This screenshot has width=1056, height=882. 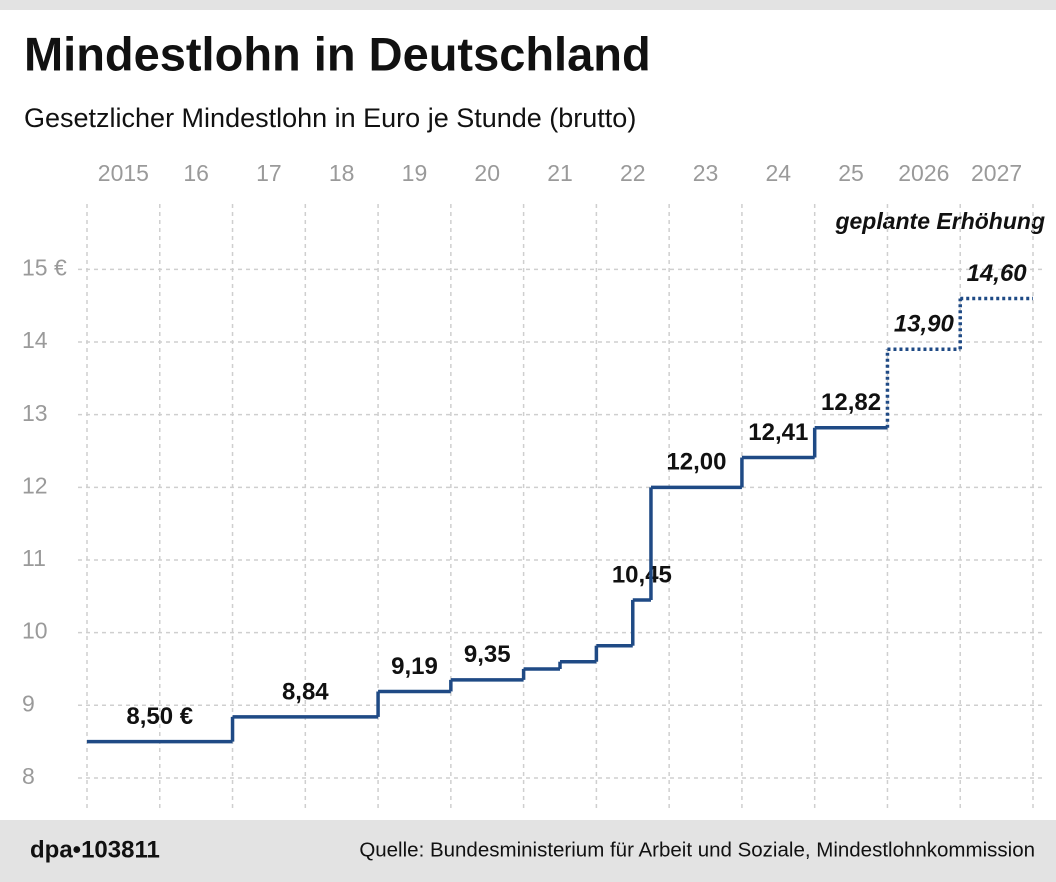 What do you see at coordinates (123, 173) in the screenshot?
I see `x-tick-label: 2015` at bounding box center [123, 173].